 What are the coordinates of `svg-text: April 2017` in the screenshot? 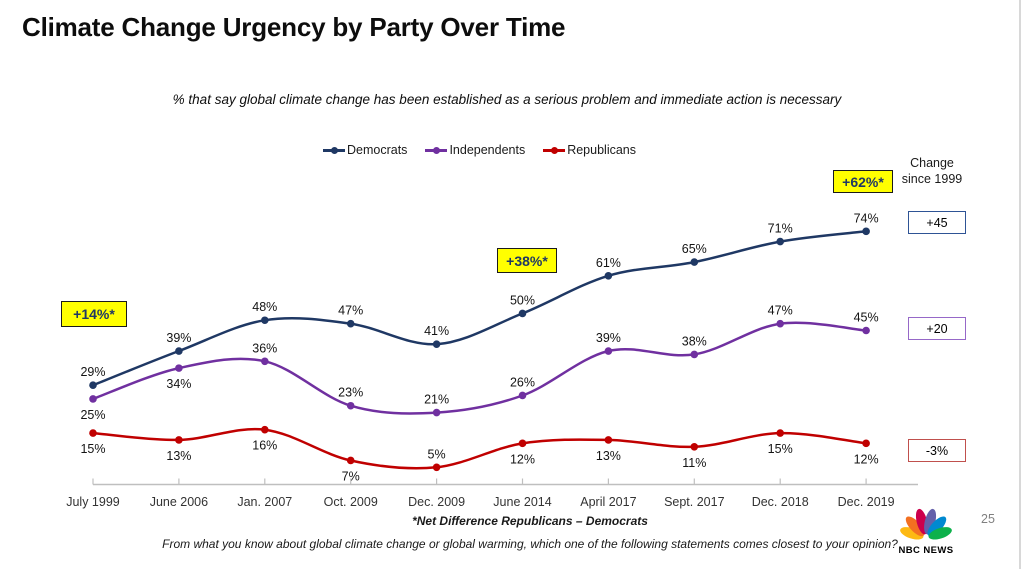 It's located at (608, 502).